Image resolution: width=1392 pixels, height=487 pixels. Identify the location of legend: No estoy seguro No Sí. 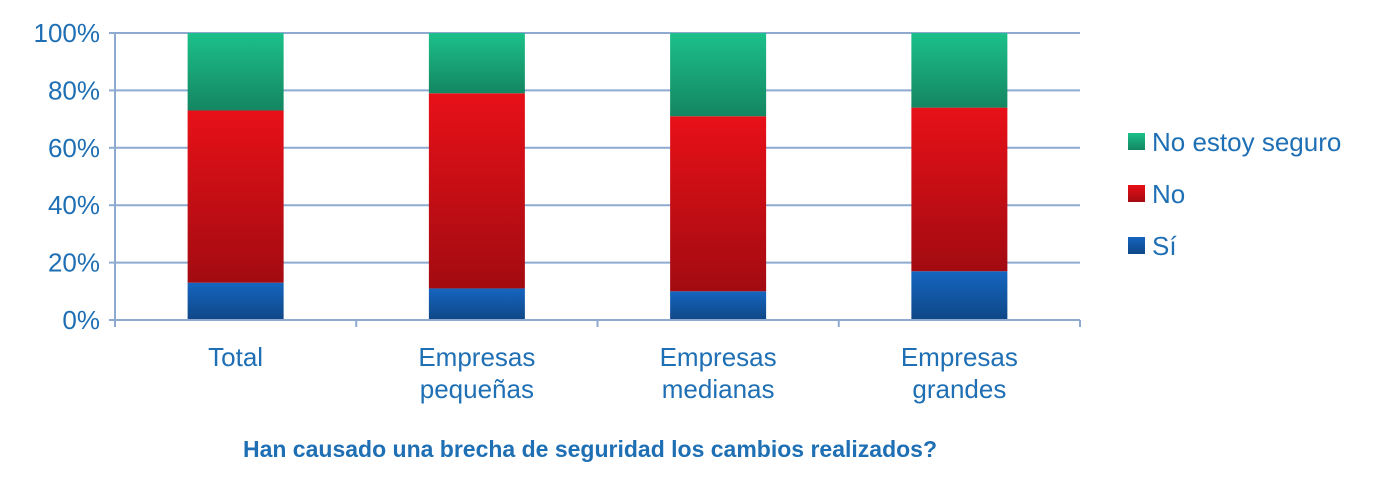
(1234, 194).